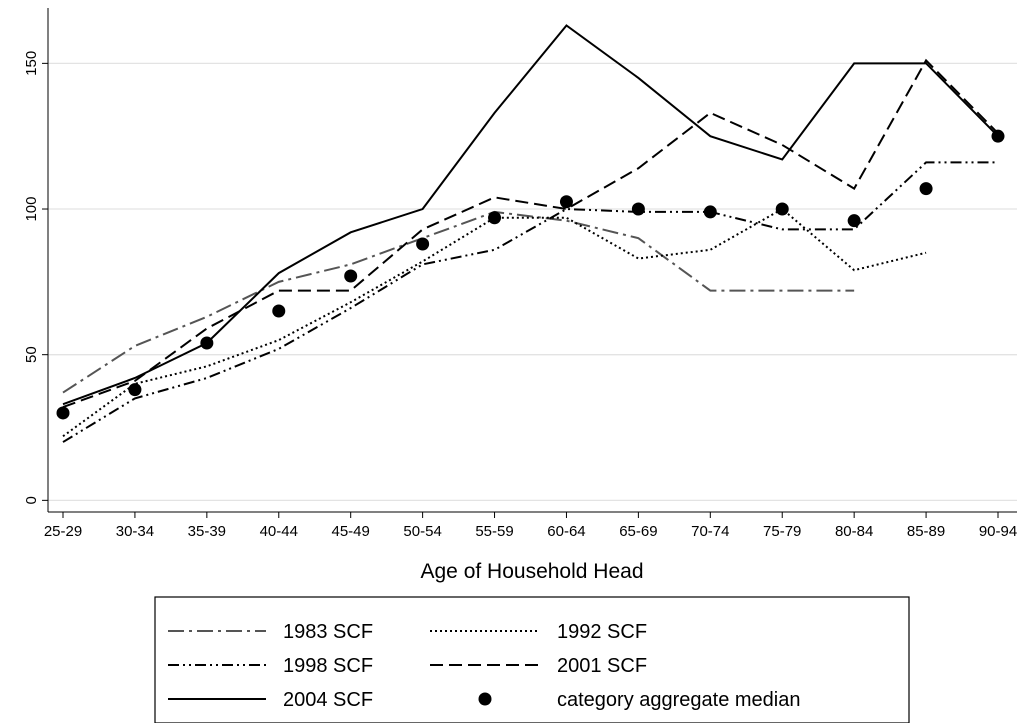  What do you see at coordinates (31, 209) in the screenshot?
I see `y-tick-label: 100` at bounding box center [31, 209].